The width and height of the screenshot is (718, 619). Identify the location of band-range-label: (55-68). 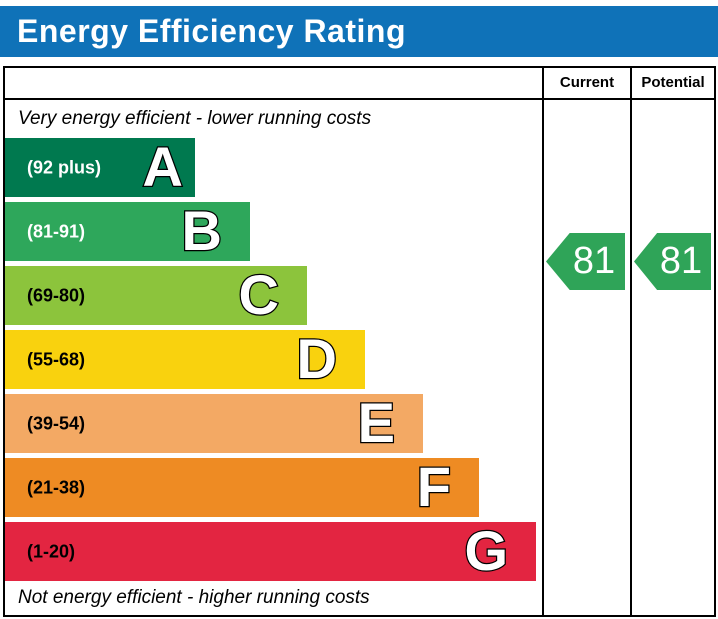
(56, 359).